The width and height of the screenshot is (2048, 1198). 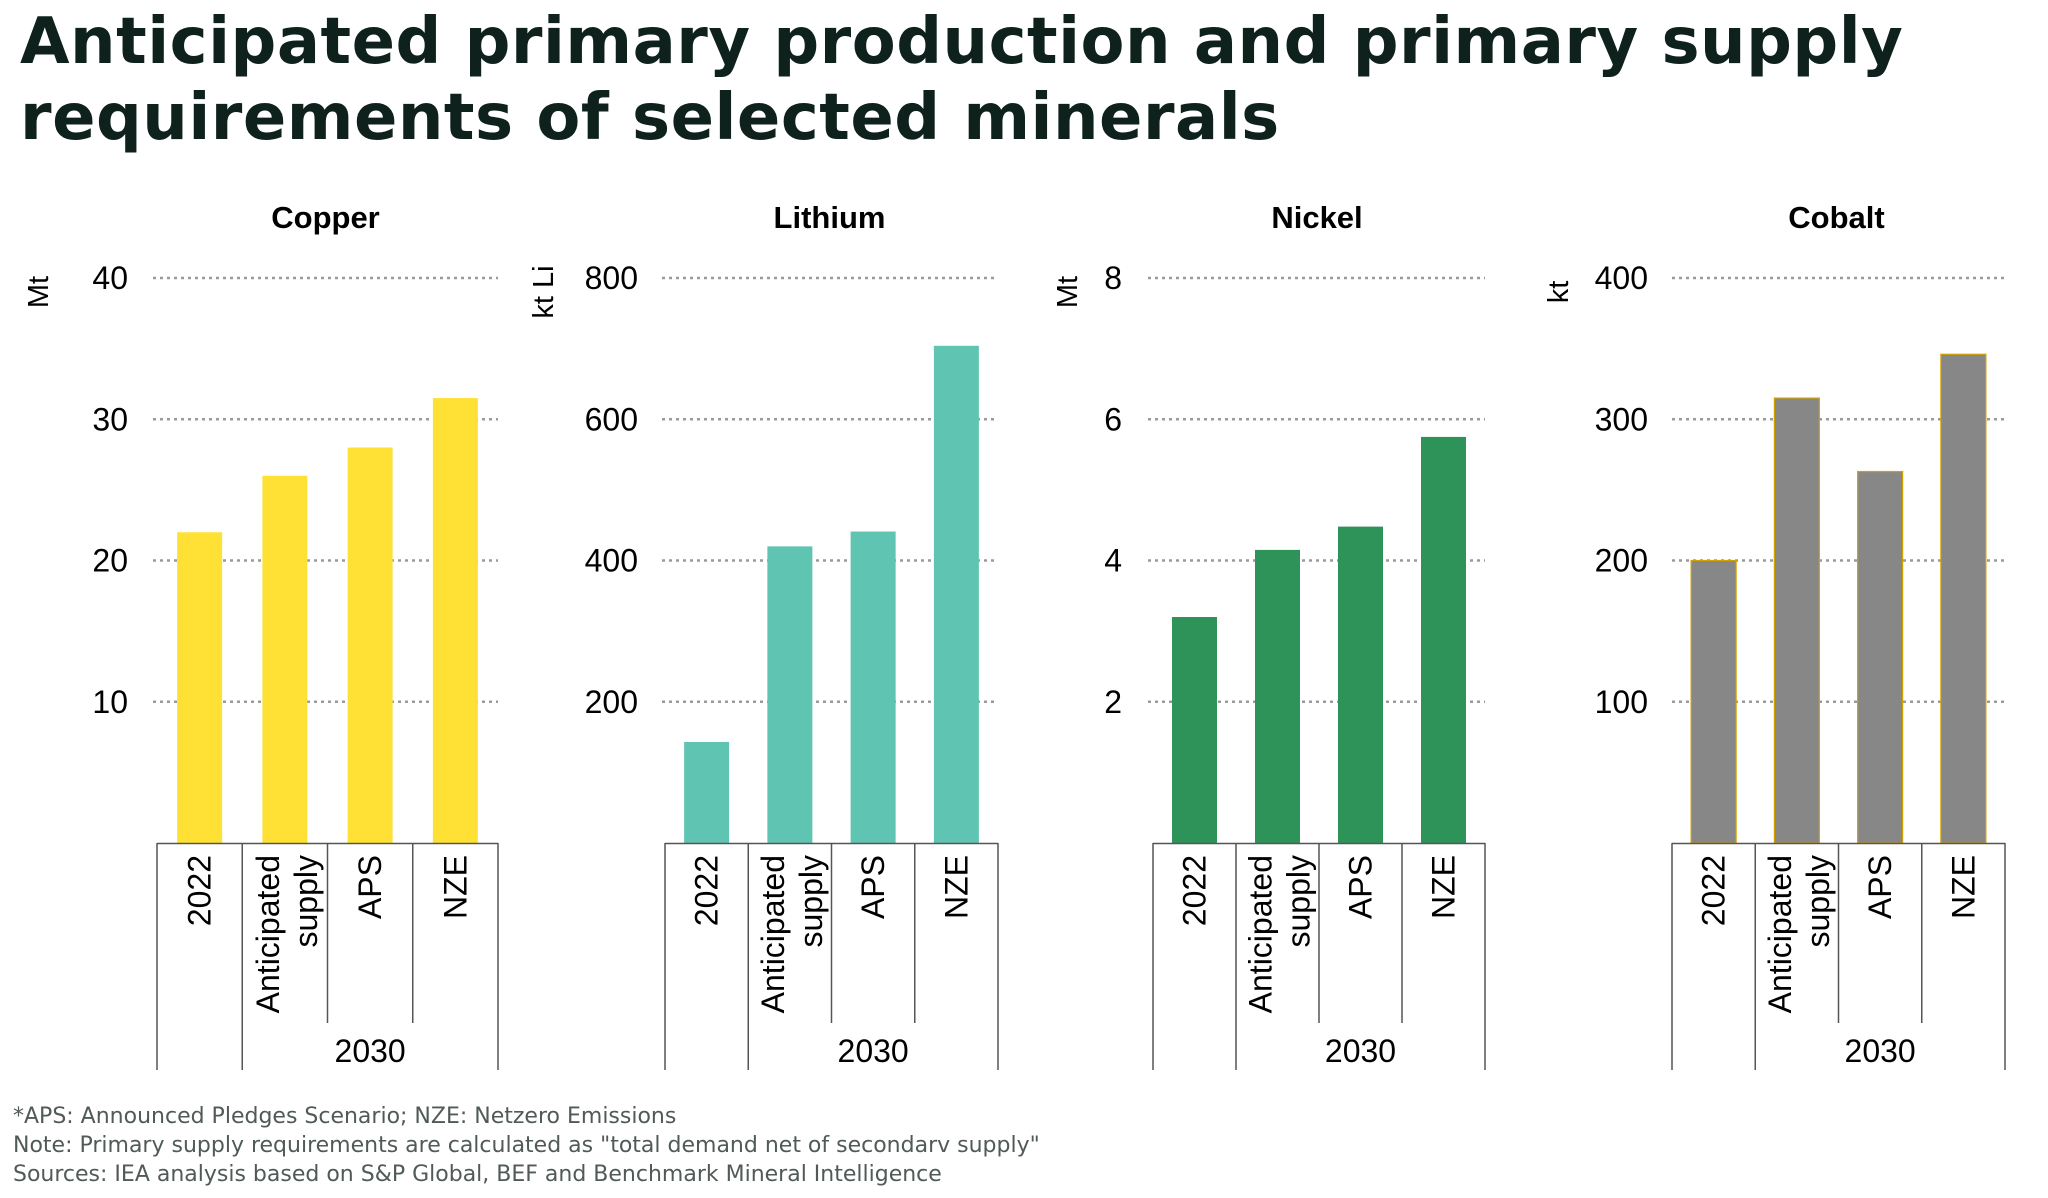 What do you see at coordinates (1316, 217) in the screenshot?
I see `chart-title-nickel: Nickel` at bounding box center [1316, 217].